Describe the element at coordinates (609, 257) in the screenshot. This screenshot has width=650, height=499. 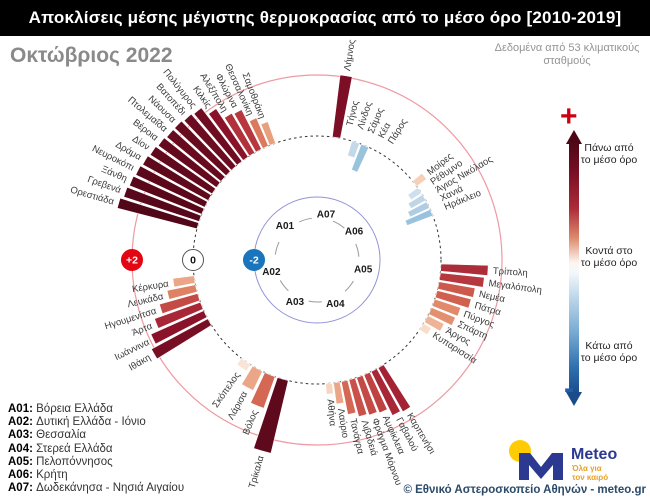
I see `scale-label-near: Κοντά στο το μέσο όρο` at that location.